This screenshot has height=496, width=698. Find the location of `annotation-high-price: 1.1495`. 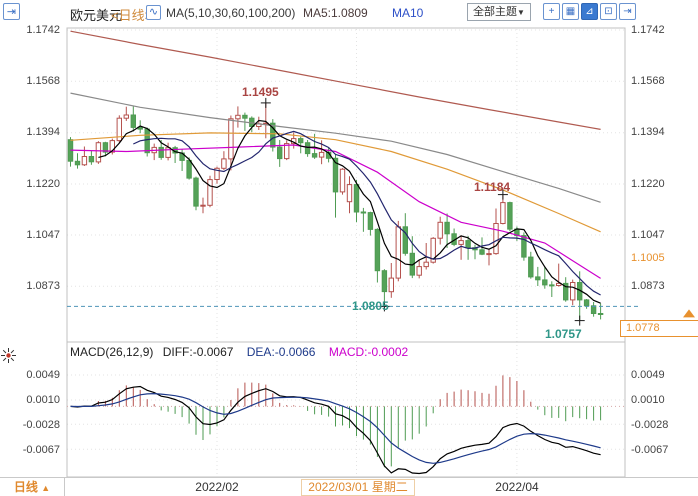

annotation-high-price: 1.1495 is located at coordinates (260, 92).